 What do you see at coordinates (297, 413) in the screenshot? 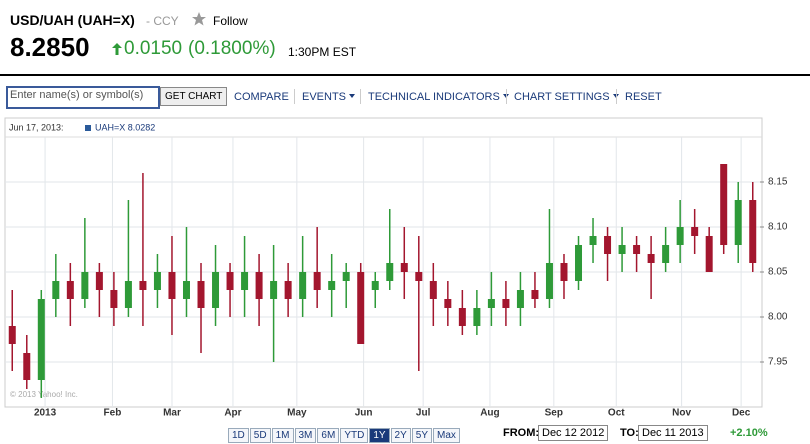
I see `x-tick-label: May` at bounding box center [297, 413].